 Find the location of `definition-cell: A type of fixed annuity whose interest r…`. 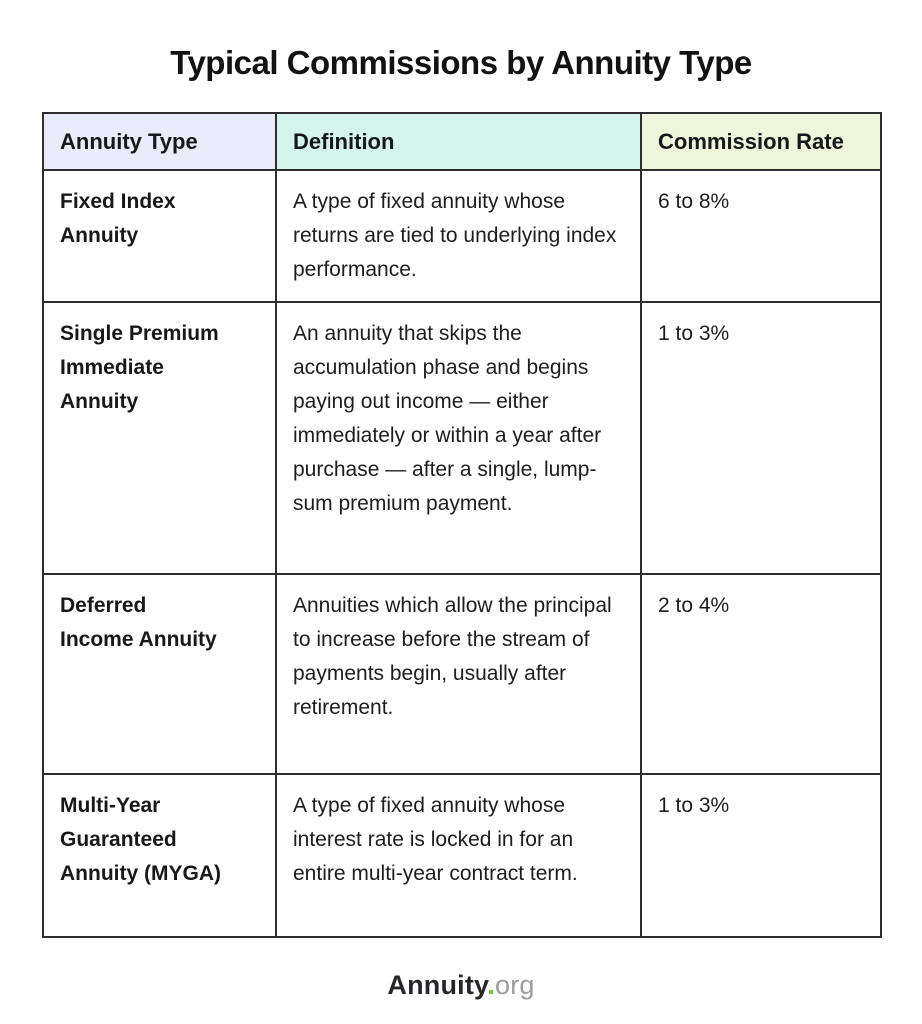

definition-cell: A type of fixed annuity whose interest r… is located at coordinates (458, 856).